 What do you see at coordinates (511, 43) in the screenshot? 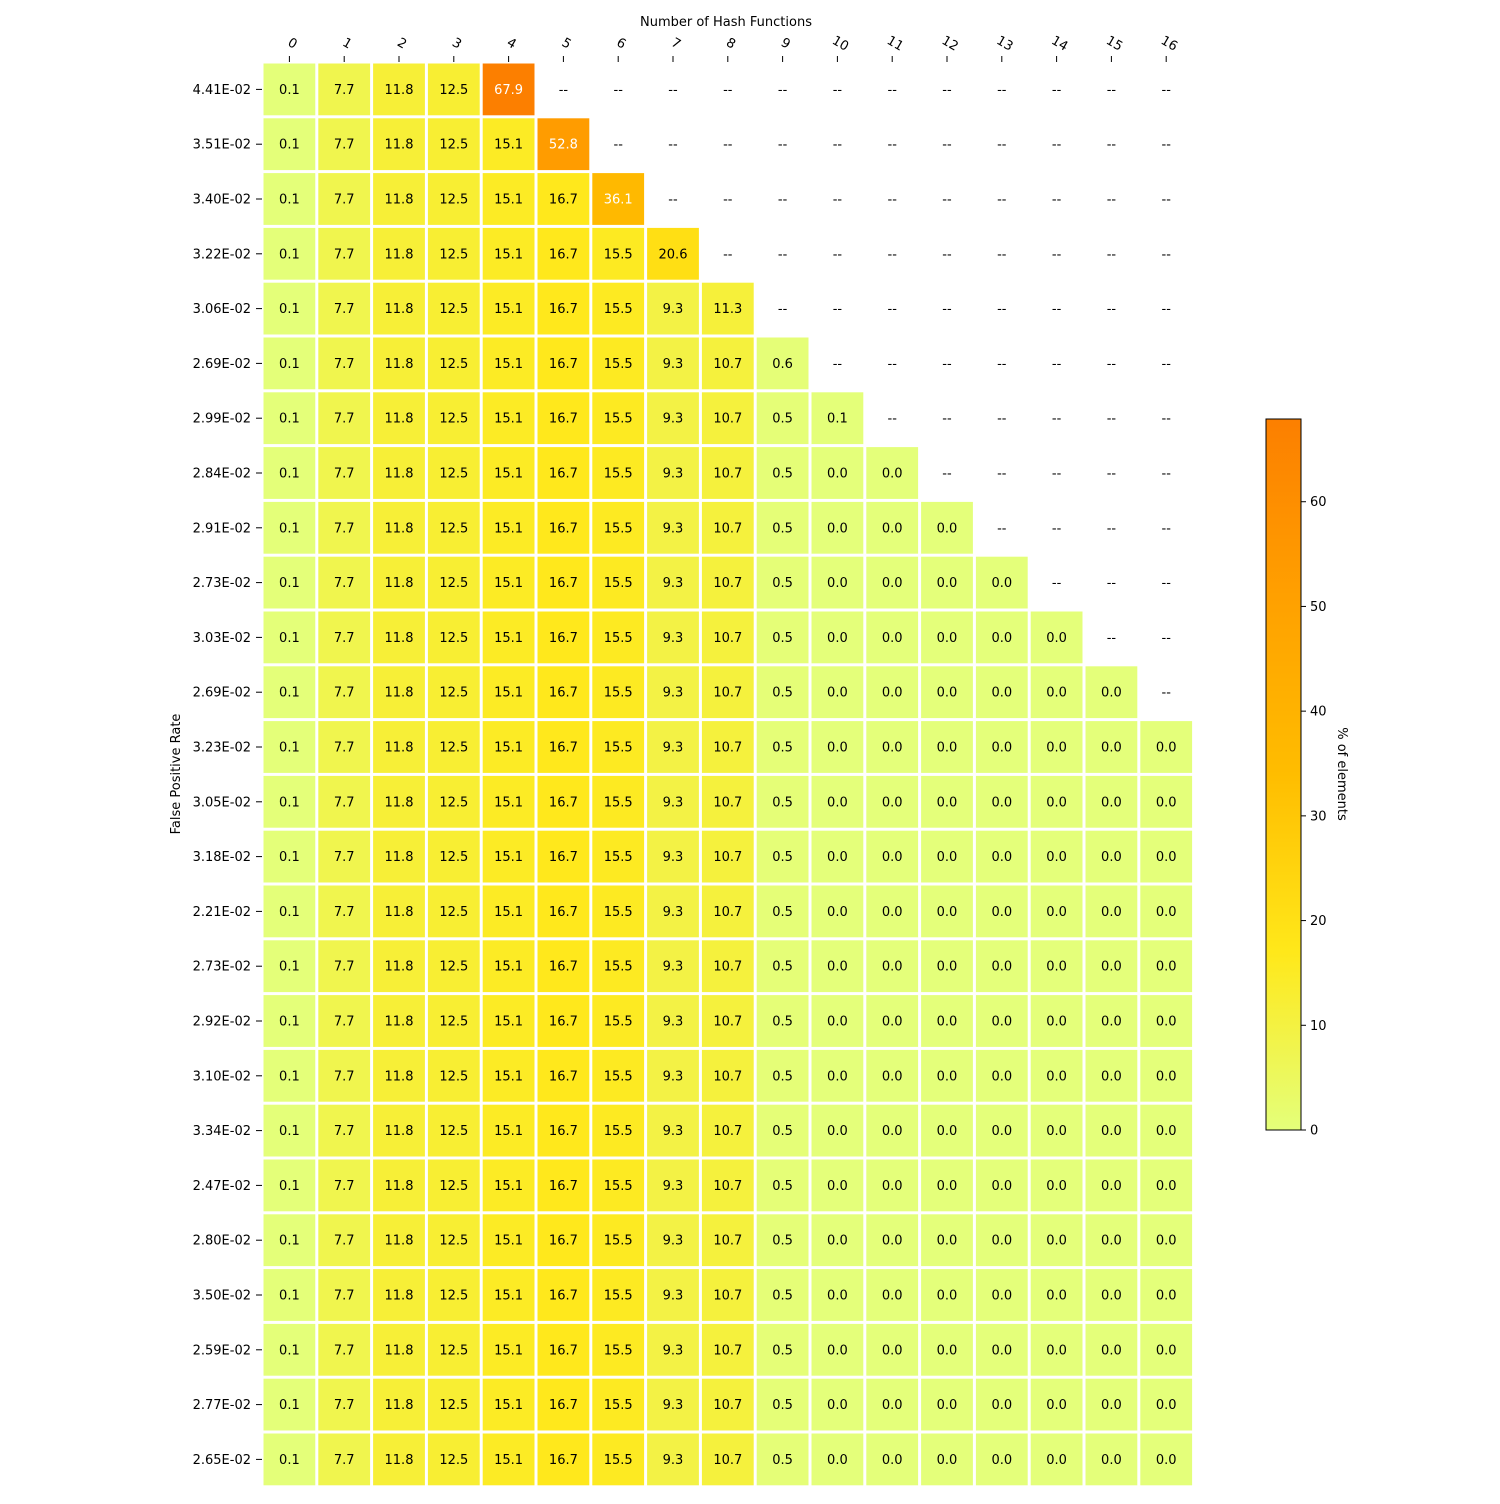
I see `x-tick-label: 4` at bounding box center [511, 43].